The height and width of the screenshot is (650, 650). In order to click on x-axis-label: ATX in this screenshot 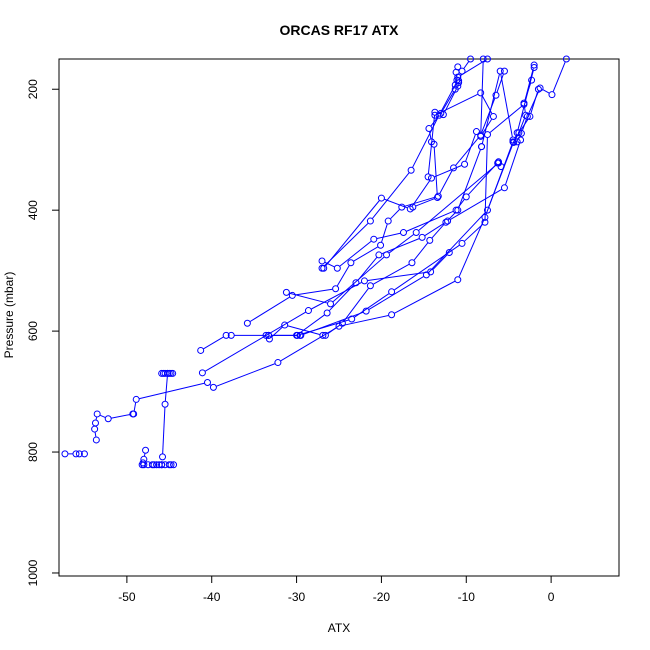, I will do `click(339, 628)`.